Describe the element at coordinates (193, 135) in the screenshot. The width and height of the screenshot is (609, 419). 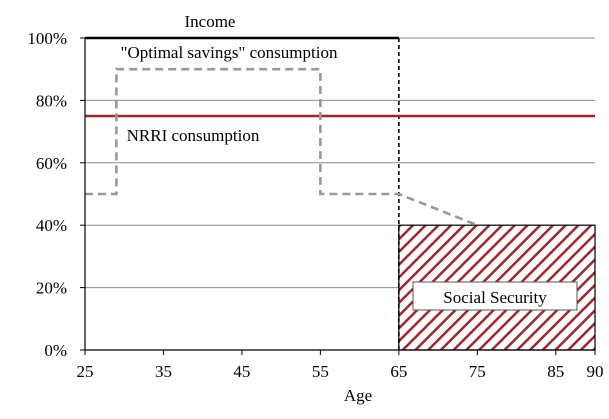
I see `nrri-label: NRRI consumption` at that location.